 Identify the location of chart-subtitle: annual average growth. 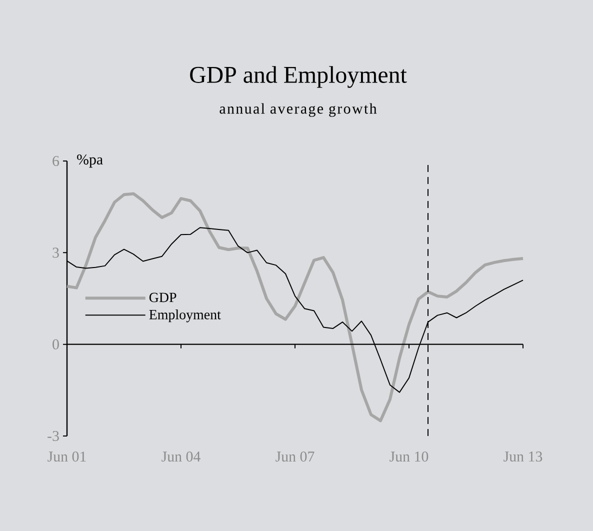
(298, 110).